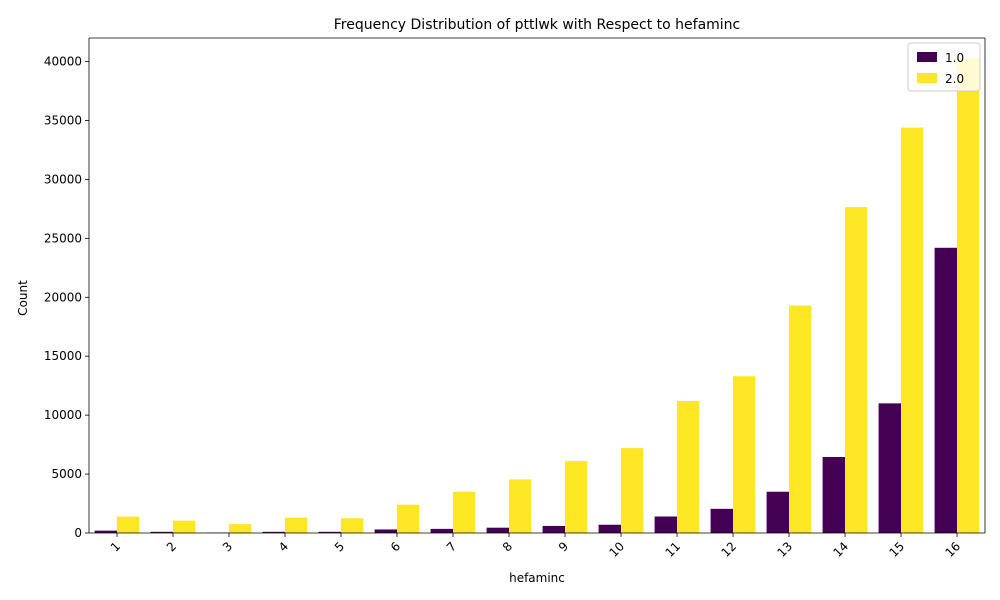  Describe the element at coordinates (184, 527) in the screenshot. I see `bar-2.0-2` at that location.